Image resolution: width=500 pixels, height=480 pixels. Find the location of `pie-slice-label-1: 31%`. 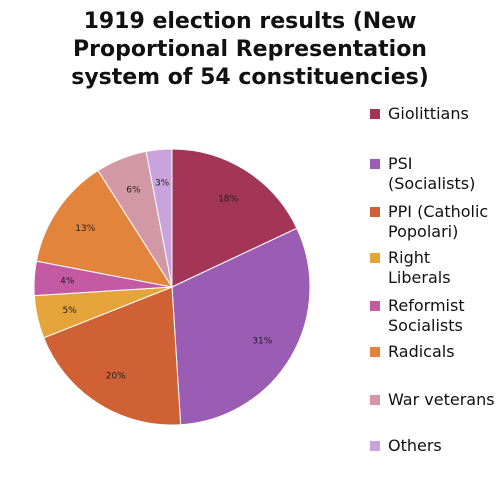

pie-slice-label-1: 31% is located at coordinates (262, 341).